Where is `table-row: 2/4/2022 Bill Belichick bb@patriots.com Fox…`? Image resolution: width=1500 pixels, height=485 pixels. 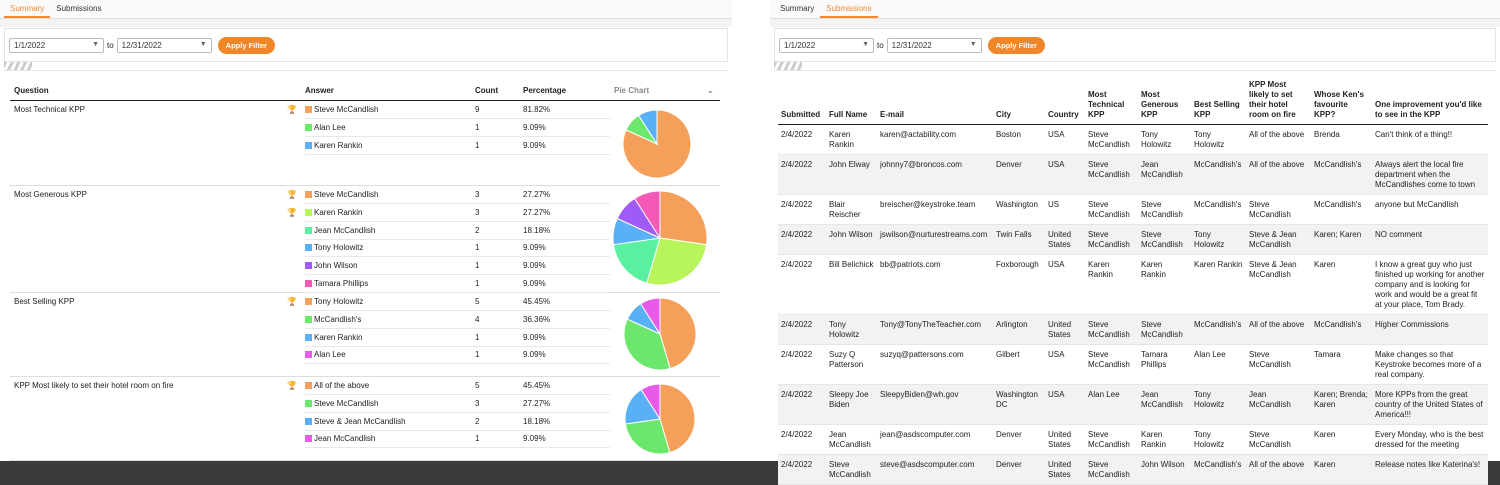 table-row: 2/4/2022 Bill Belichick bb@patriots.com Fox… is located at coordinates (1133, 284).